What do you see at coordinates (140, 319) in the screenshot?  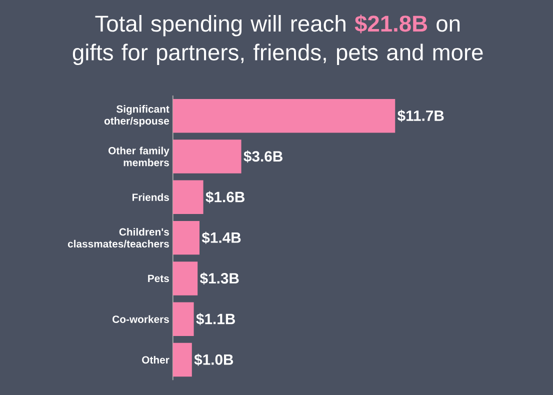 I see `y-tick-label: Co-workers` at bounding box center [140, 319].